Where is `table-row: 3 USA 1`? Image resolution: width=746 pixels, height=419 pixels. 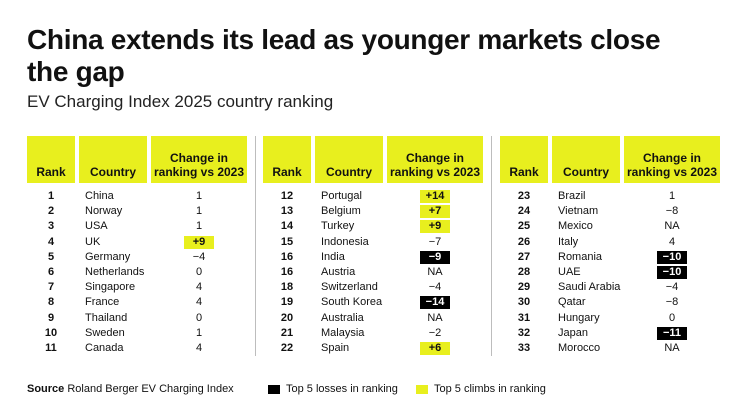 table-row: 3 USA 1 is located at coordinates (137, 226).